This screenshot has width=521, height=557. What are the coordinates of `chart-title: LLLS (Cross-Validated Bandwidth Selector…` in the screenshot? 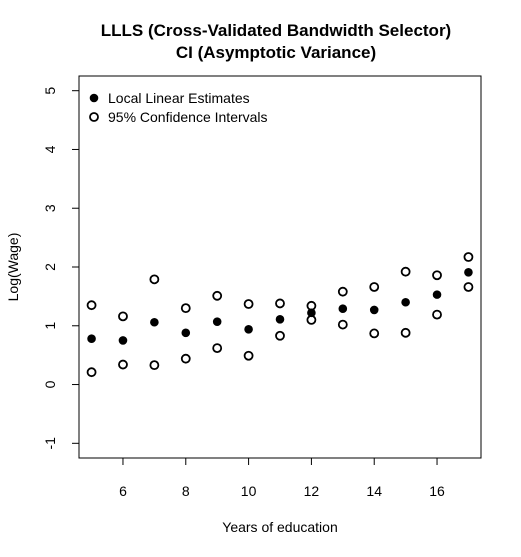 It's located at (276, 30).